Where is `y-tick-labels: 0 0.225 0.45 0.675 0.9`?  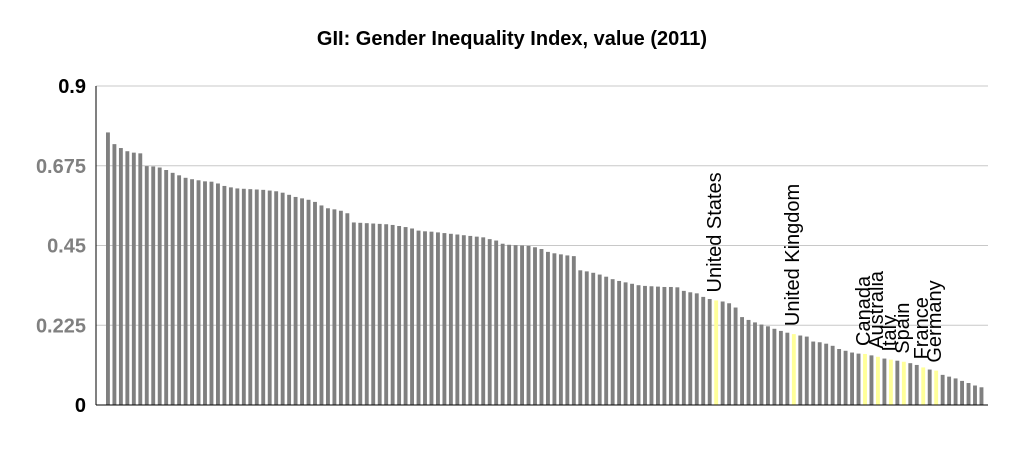 y-tick-labels: 0 0.225 0.45 0.675 0.9 is located at coordinates (61, 246).